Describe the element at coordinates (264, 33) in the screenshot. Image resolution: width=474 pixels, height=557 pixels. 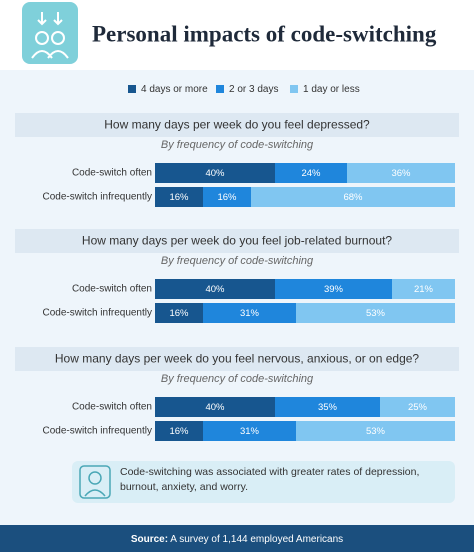
I see `page-title: Personal impacts of code-switching` at that location.